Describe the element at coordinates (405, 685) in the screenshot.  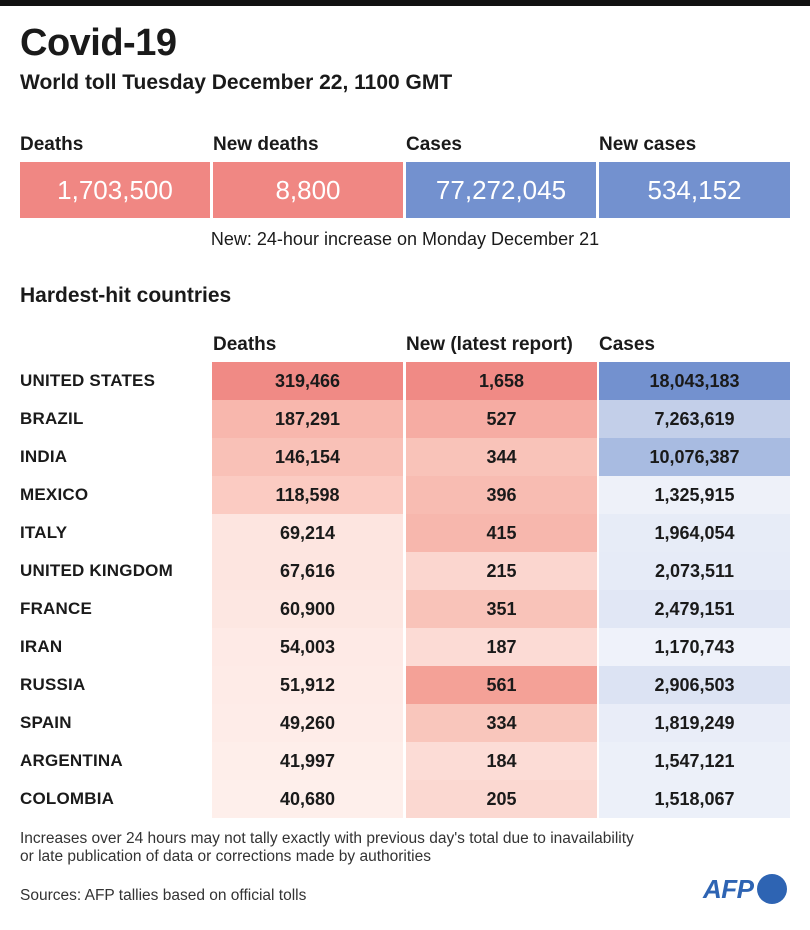
I see `table-row: RUSSIA 51,912 561 2,906,503` at that location.